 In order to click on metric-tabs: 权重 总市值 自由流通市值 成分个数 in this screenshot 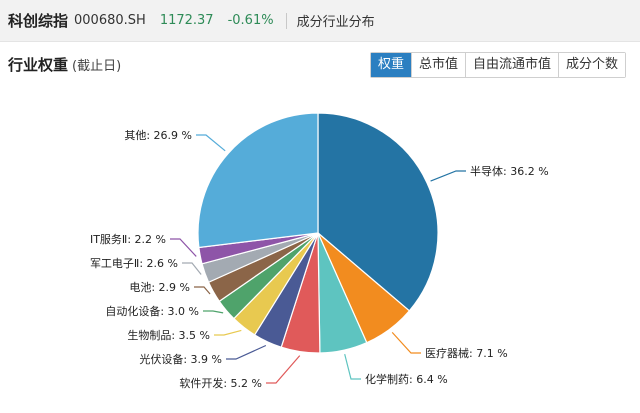, I will do `click(497, 65)`.